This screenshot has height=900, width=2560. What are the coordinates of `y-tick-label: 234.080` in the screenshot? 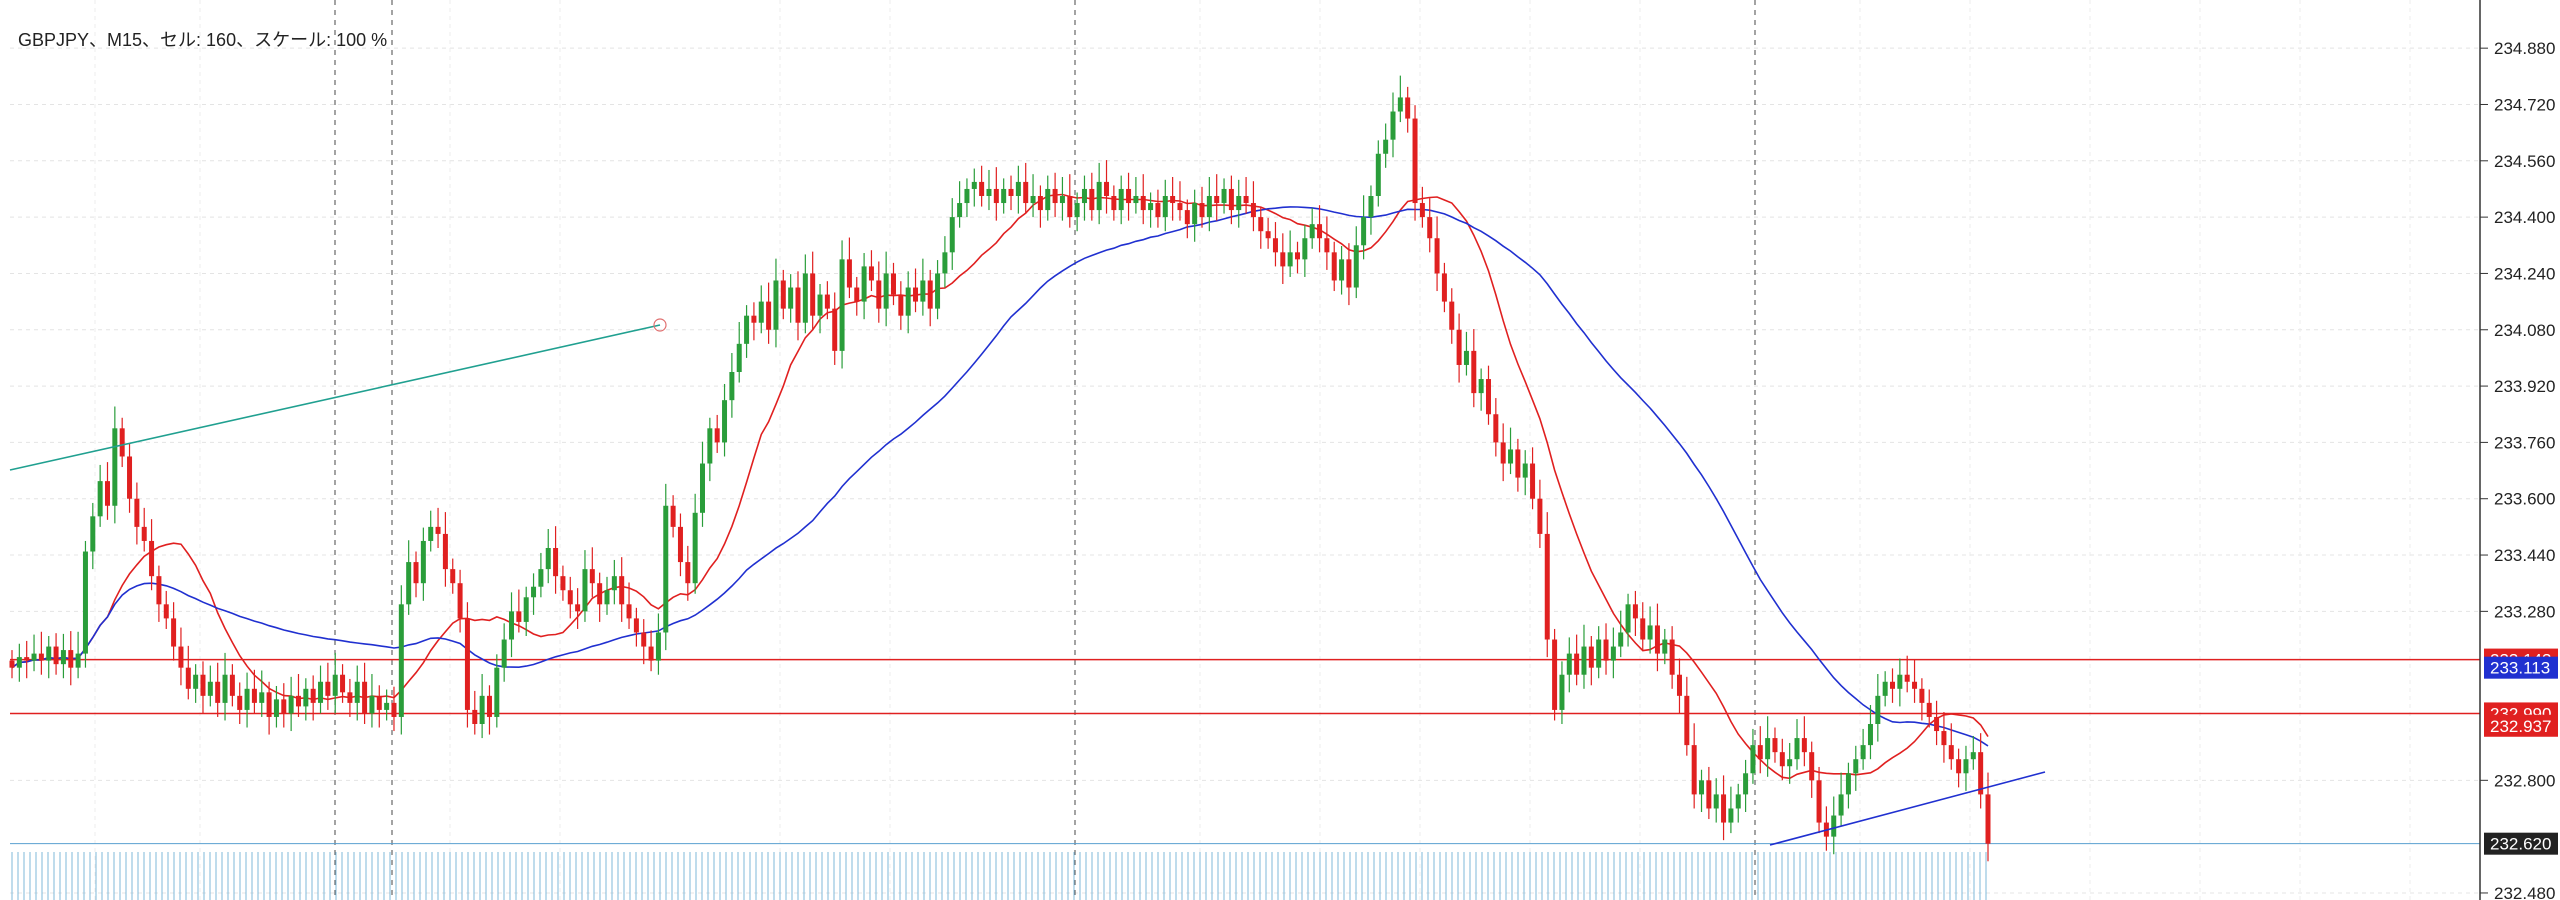 It's located at (2524, 330).